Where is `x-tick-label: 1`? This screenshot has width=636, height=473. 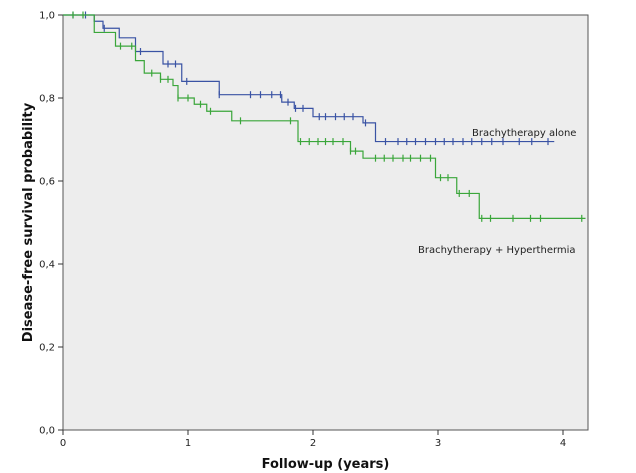 x-tick-label: 1 is located at coordinates (188, 443).